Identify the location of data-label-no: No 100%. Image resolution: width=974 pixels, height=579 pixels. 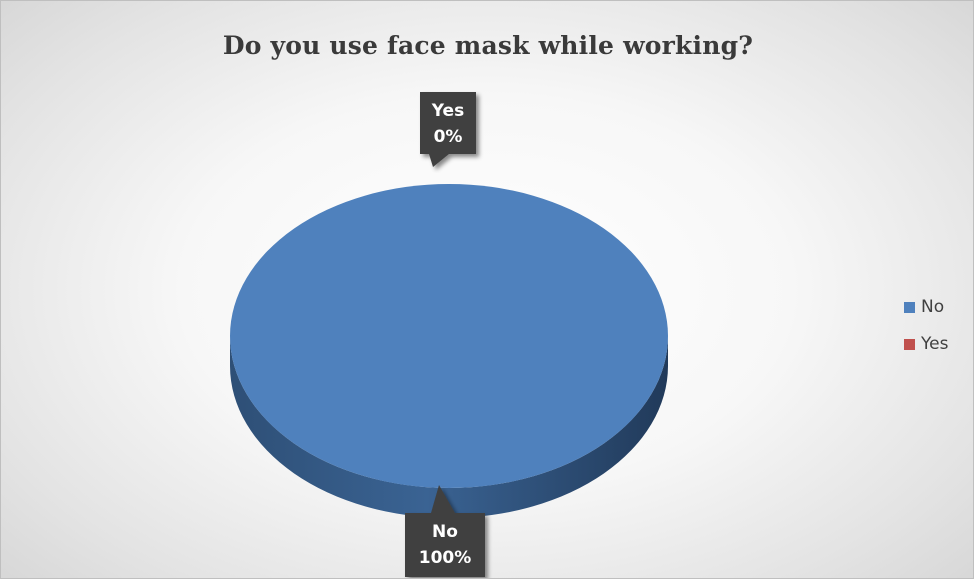
(445, 531).